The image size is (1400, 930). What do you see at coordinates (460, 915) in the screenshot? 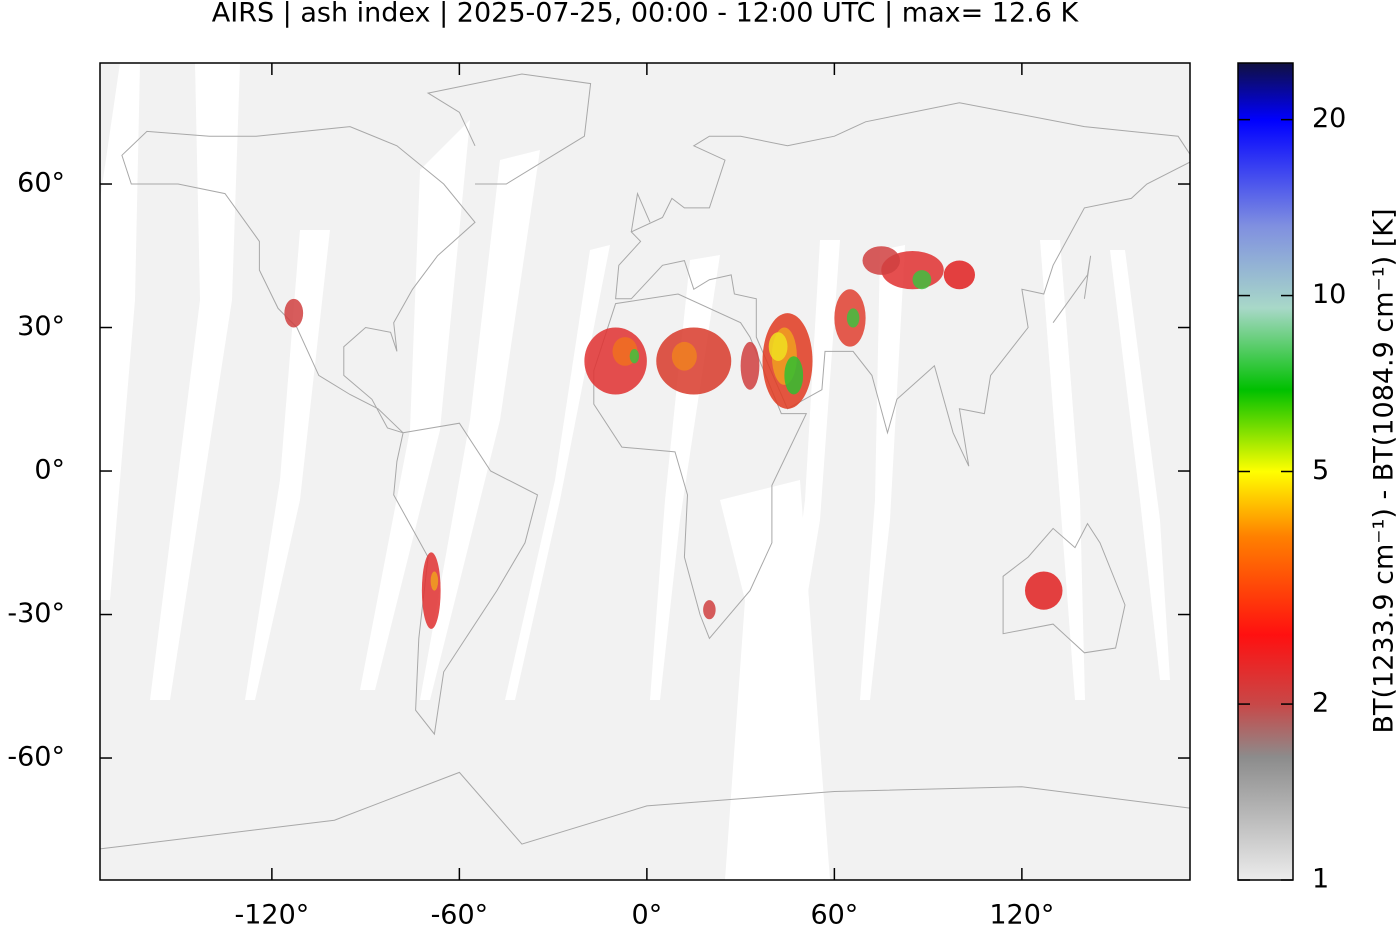
I see `x-tick-label: -60°` at bounding box center [460, 915].